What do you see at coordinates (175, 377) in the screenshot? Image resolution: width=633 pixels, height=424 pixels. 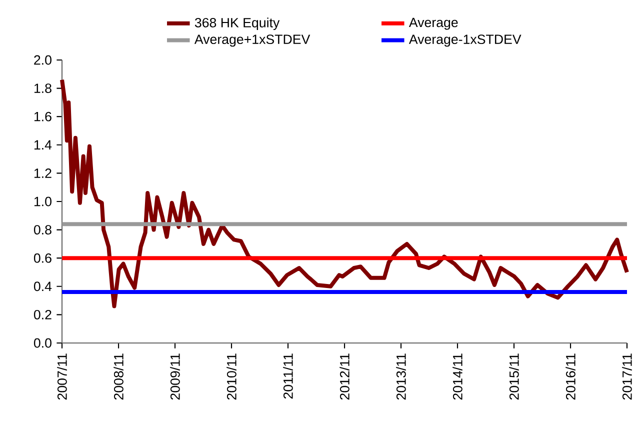 I see `x-tick-label: 2009/11` at bounding box center [175, 377].